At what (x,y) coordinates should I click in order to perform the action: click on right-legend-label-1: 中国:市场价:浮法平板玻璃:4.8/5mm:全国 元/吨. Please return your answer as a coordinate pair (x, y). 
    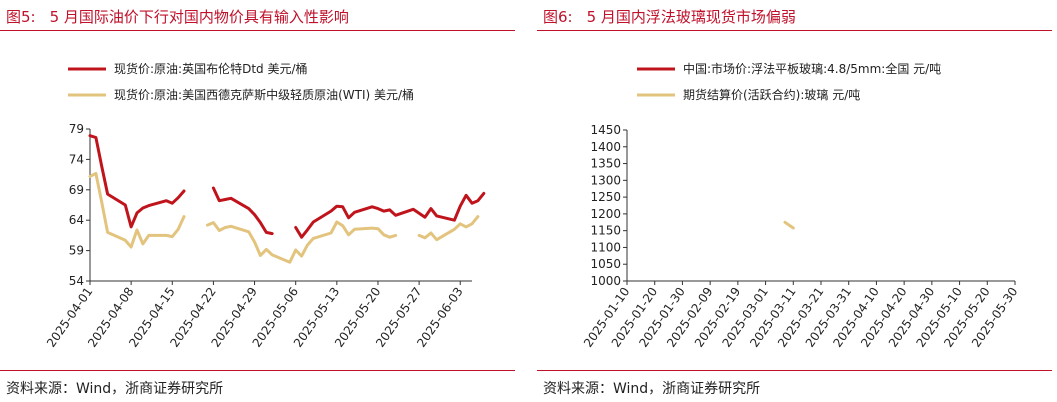
    Looking at the image, I should click on (812, 68).